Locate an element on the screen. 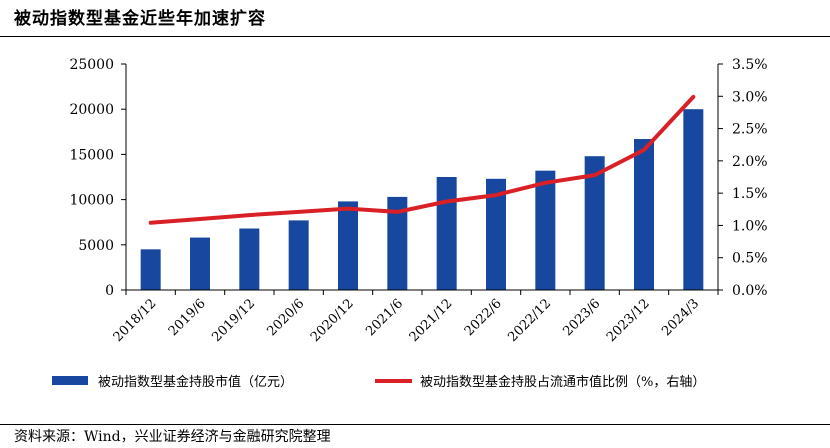  x-tick-label: 2018/12 is located at coordinates (135, 320).